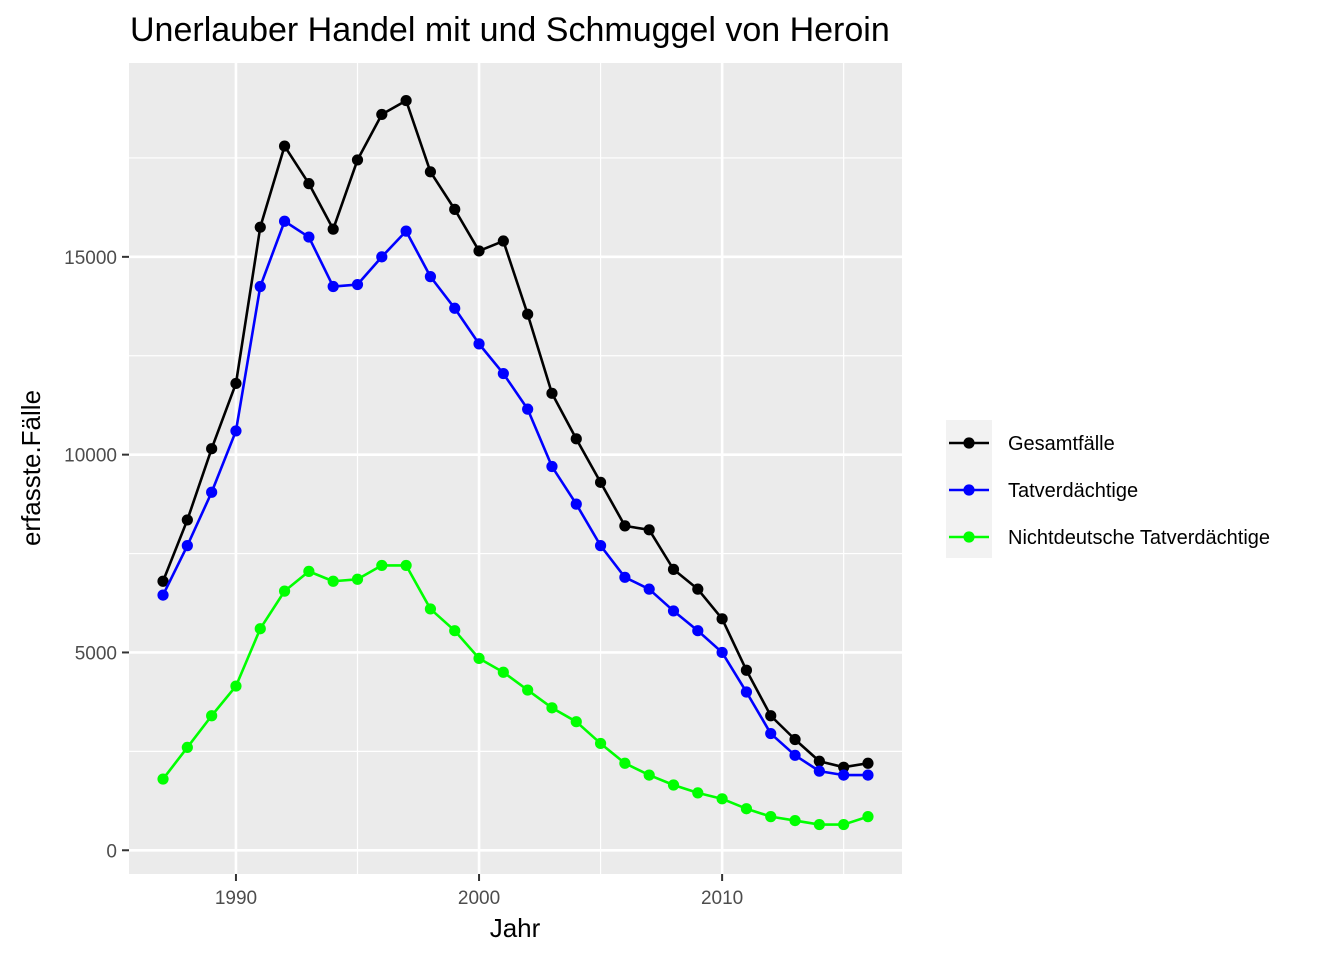 The image size is (1344, 960). Describe the element at coordinates (96, 555) in the screenshot. I see `y-axis: 0 5000 10000 15000` at that location.